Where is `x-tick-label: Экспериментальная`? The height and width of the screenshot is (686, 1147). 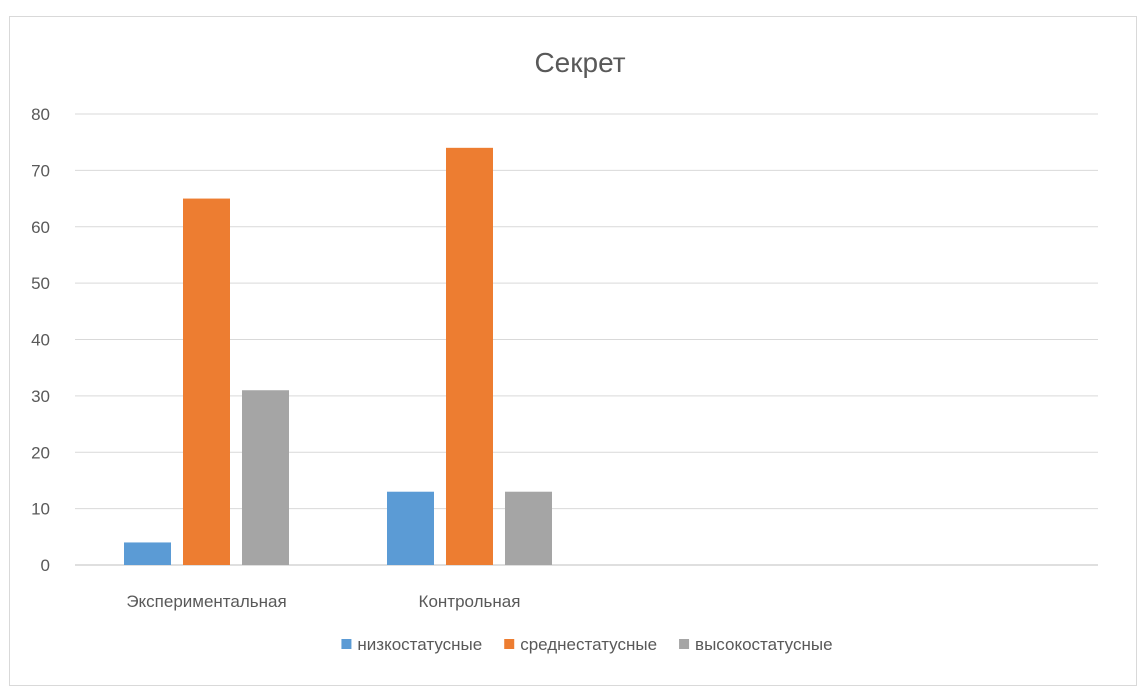
x-tick-label: Экспериментальная is located at coordinates (206, 601).